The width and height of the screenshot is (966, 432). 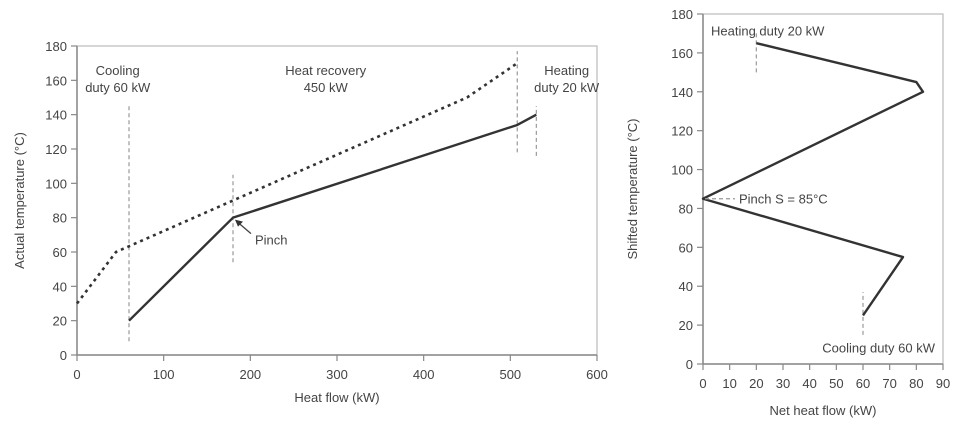 What do you see at coordinates (863, 383) in the screenshot?
I see `x-tick-label: 60` at bounding box center [863, 383].